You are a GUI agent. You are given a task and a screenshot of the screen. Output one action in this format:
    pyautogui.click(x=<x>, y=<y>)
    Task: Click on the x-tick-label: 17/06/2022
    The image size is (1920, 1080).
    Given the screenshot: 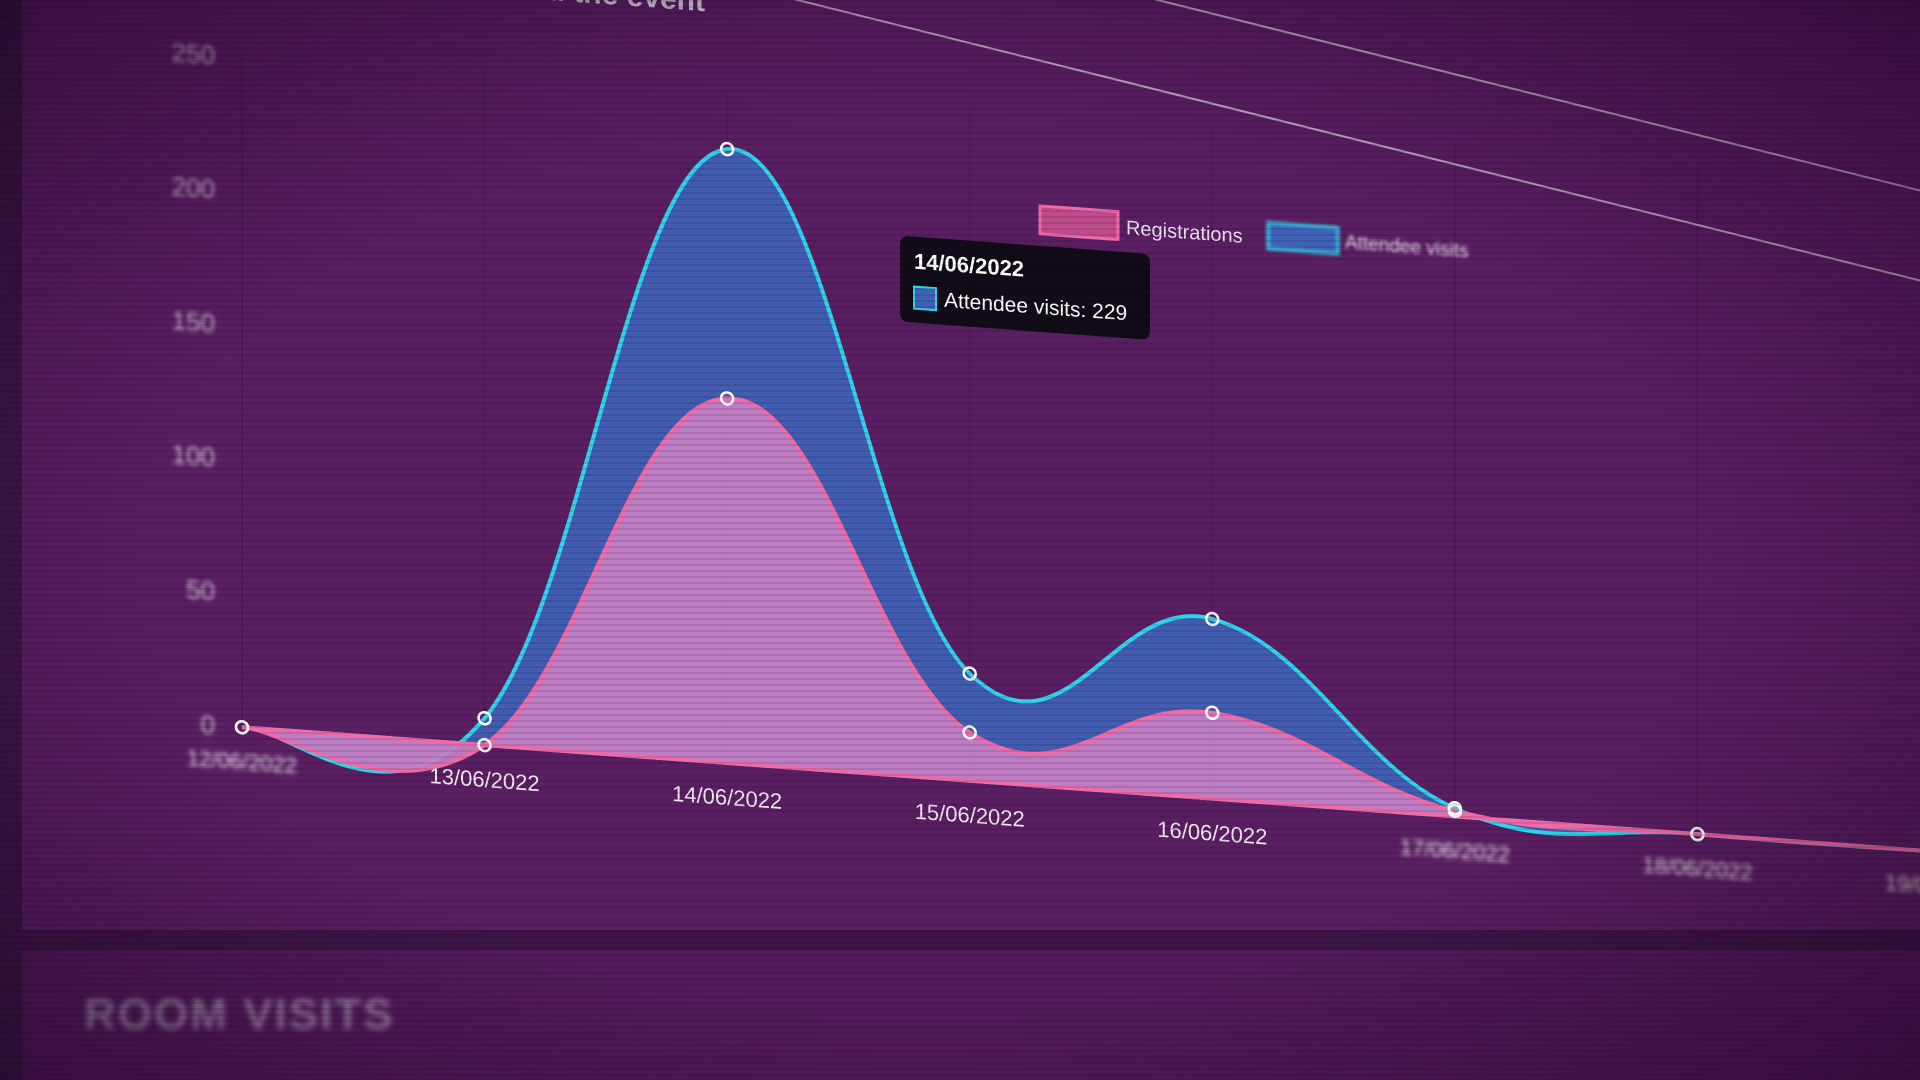 What is the action you would take?
    pyautogui.click(x=1455, y=850)
    